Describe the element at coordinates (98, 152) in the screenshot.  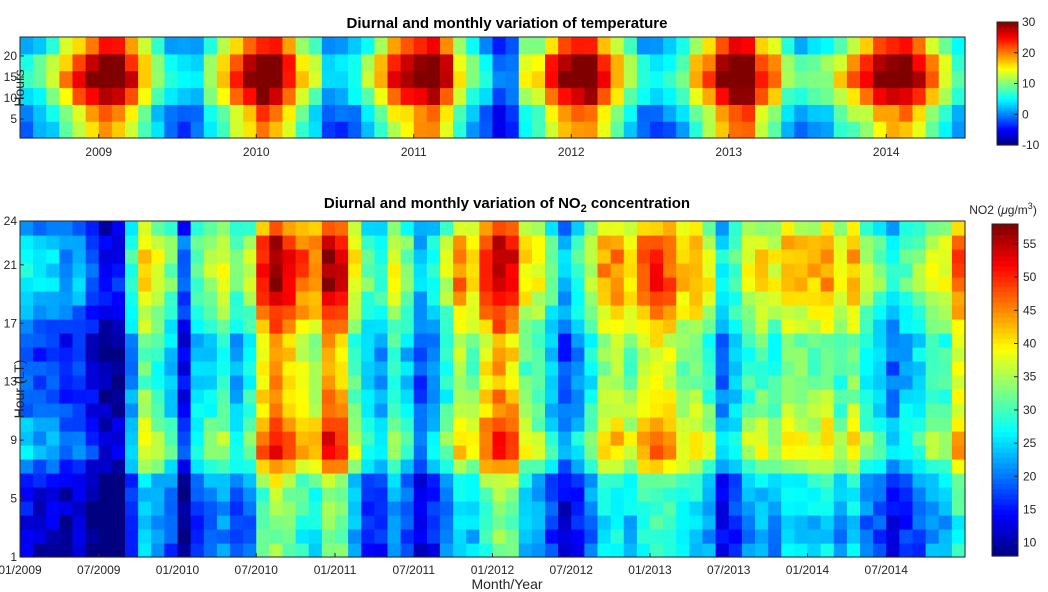
I see `temperature-x-tick-label: 2009` at that location.